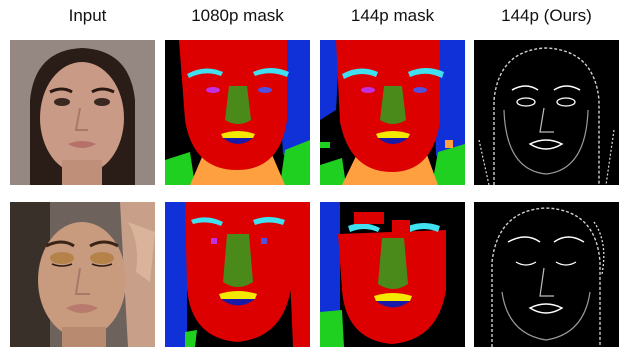 Image resolution: width=632 pixels, height=351 pixels. I want to click on mask-1080p-row1, so click(237, 112).